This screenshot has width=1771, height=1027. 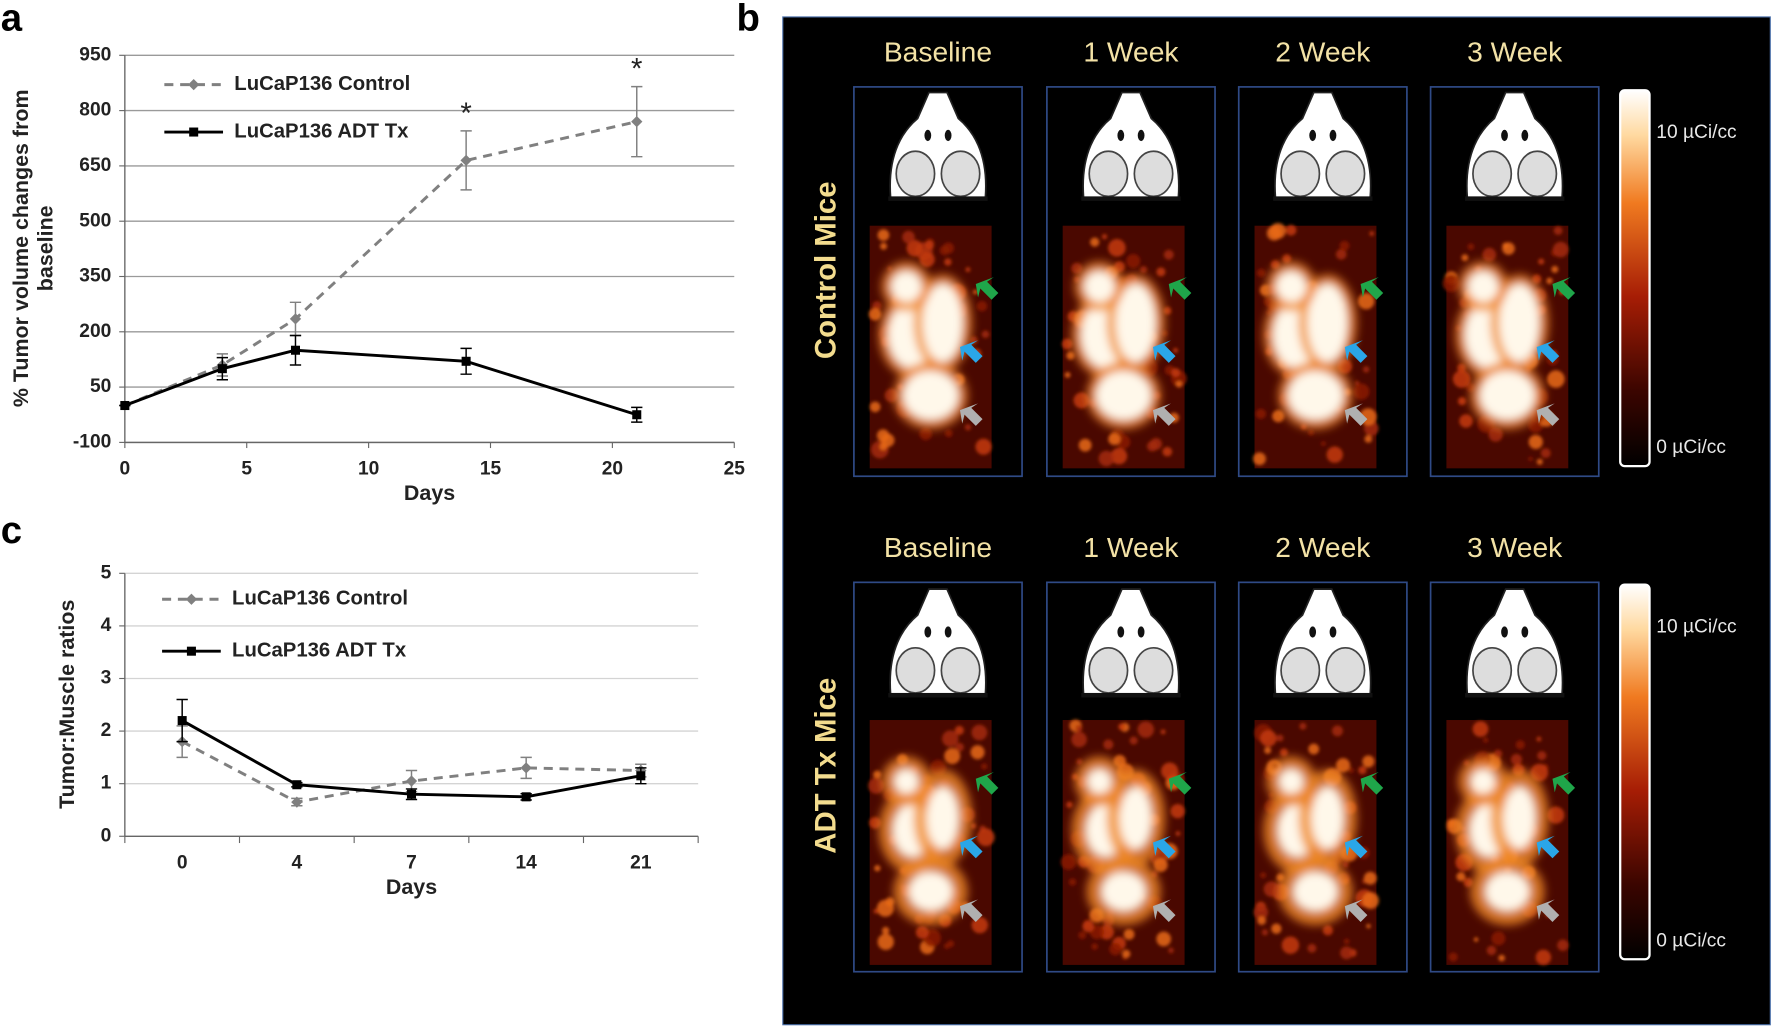 I want to click on y-axis-title-box: % Tumor volume changes from baseline, so click(x=34, y=248).